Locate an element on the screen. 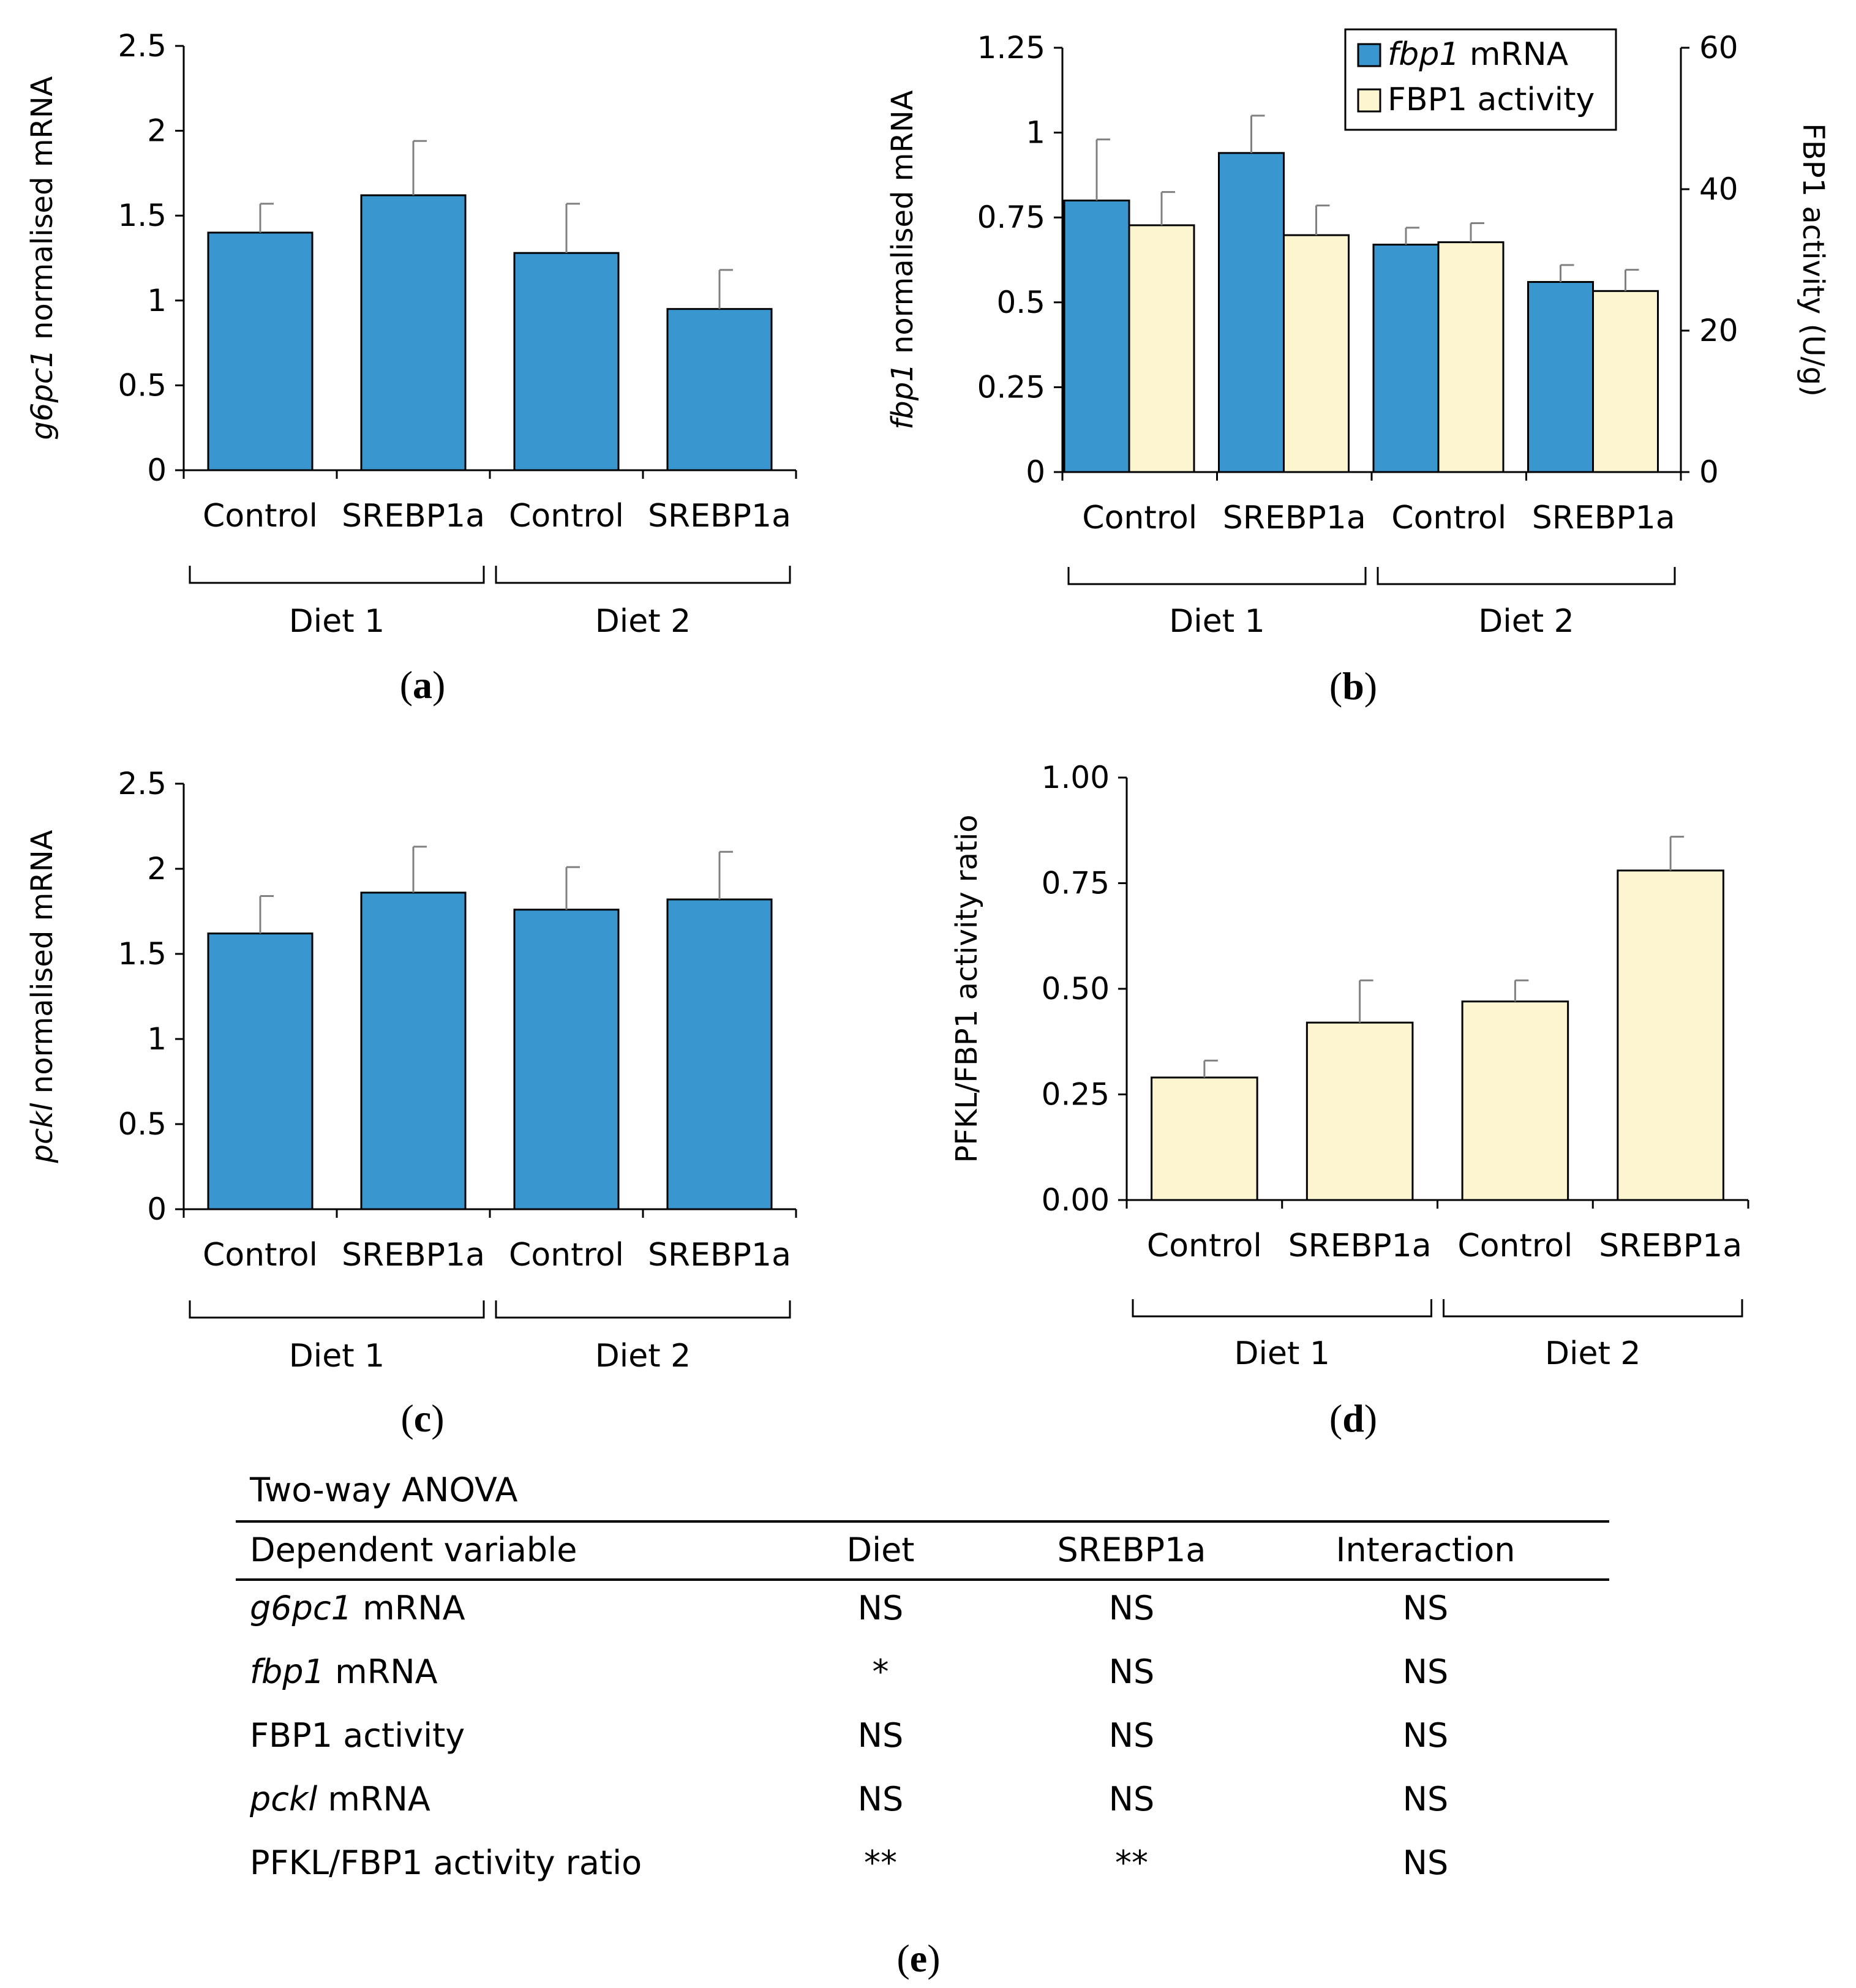 The image size is (1856, 1988). panel-label-e: (e) is located at coordinates (918, 1958).